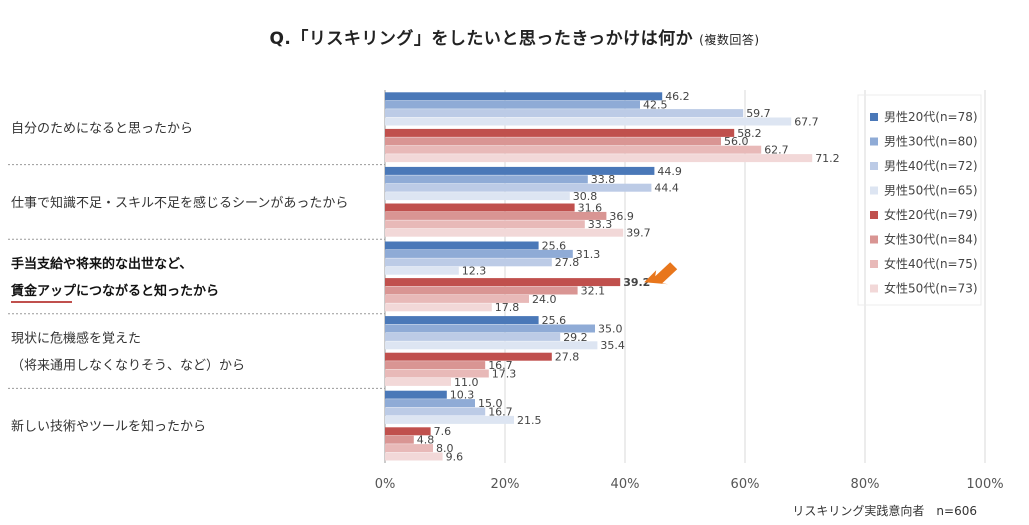  What do you see at coordinates (462, 395) in the screenshot?
I see `value-label: 10.3` at bounding box center [462, 395].